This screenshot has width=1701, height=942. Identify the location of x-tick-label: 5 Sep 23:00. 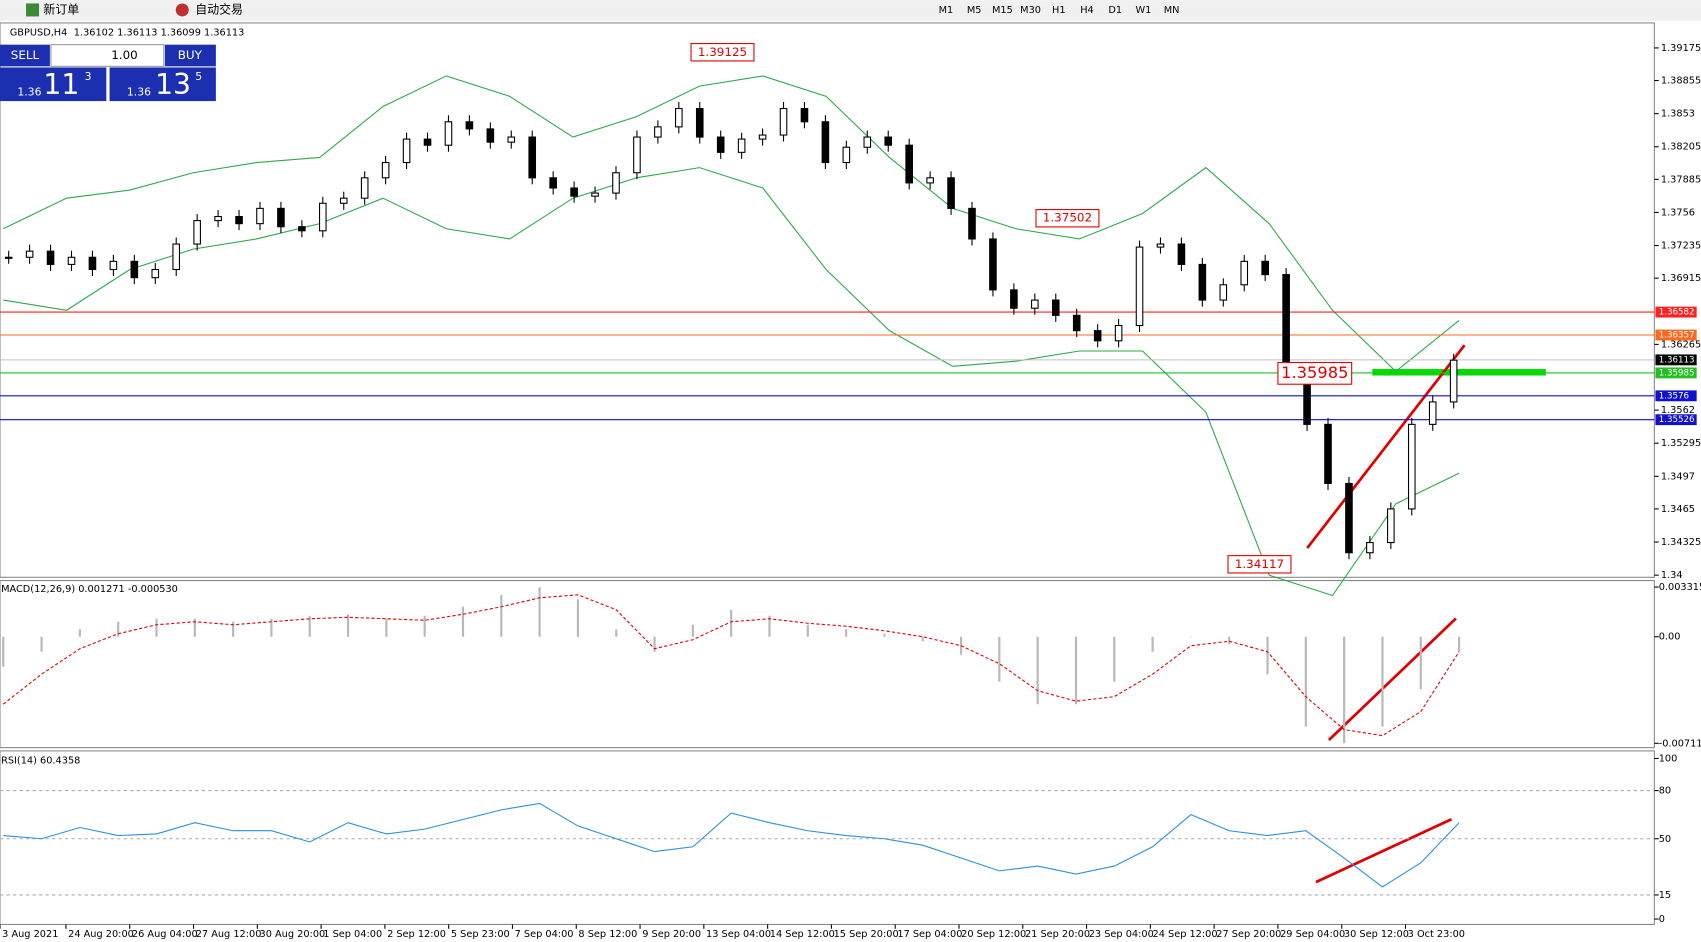
(480, 934).